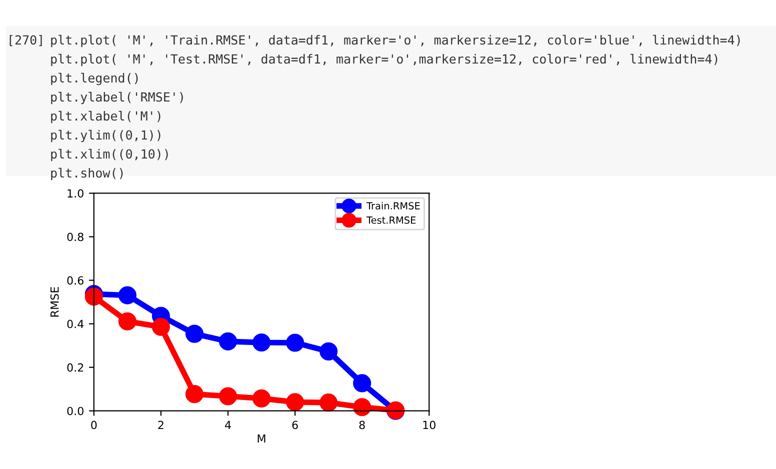 This screenshot has height=469, width=776. I want to click on text: plt.xlabel('M'), so click(105, 117).